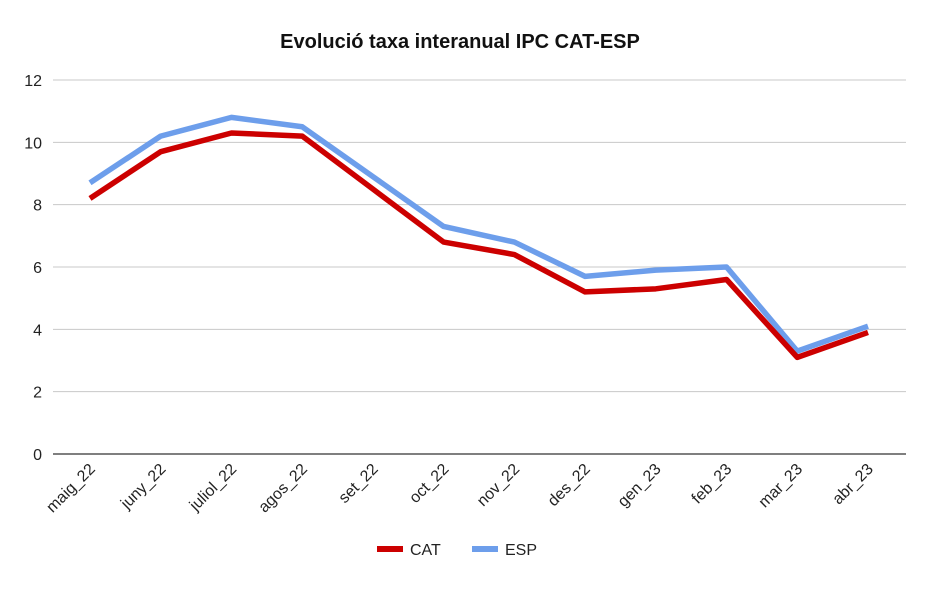 This screenshot has width=941, height=594. What do you see at coordinates (284, 489) in the screenshot?
I see `x-tick-label: agos_22` at bounding box center [284, 489].